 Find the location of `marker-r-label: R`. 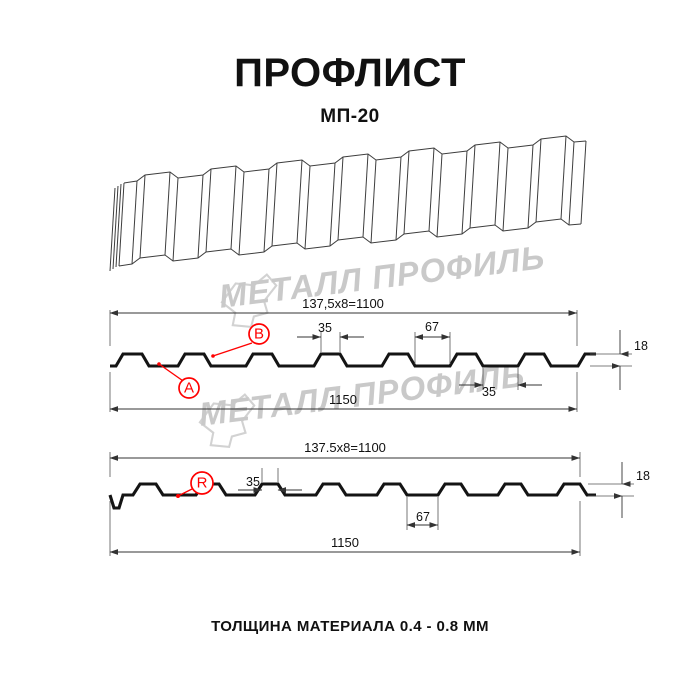

marker-r-label: R is located at coordinates (202, 483).